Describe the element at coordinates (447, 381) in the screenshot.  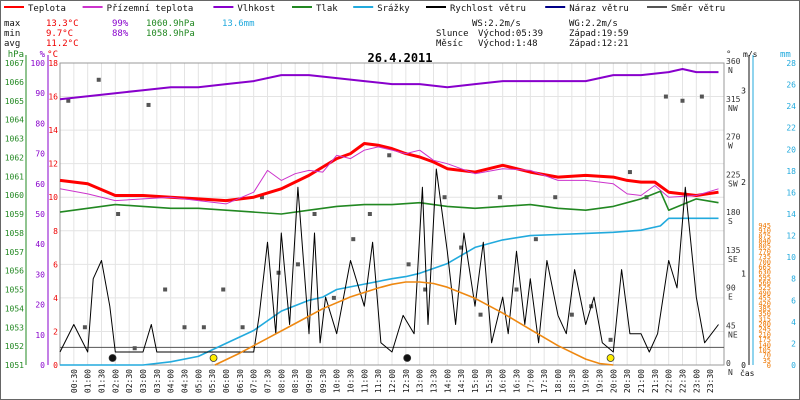
I see `x-tick: 14:00` at that location.